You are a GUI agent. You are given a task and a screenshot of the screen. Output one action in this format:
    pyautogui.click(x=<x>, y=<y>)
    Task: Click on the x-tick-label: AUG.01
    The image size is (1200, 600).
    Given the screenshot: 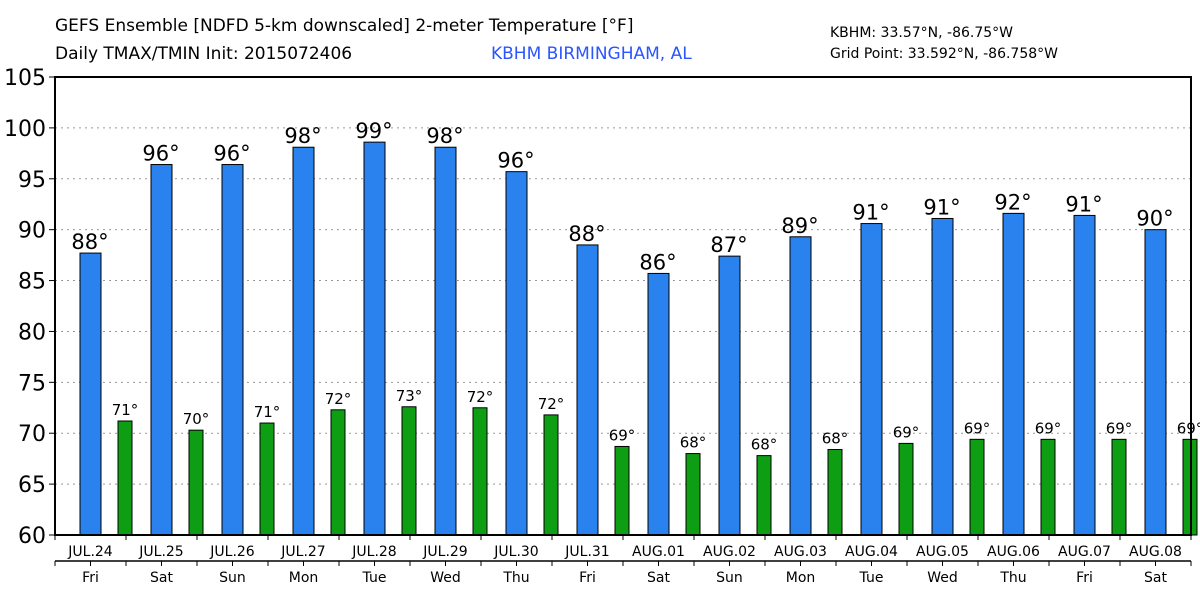 What is the action you would take?
    pyautogui.click(x=658, y=552)
    